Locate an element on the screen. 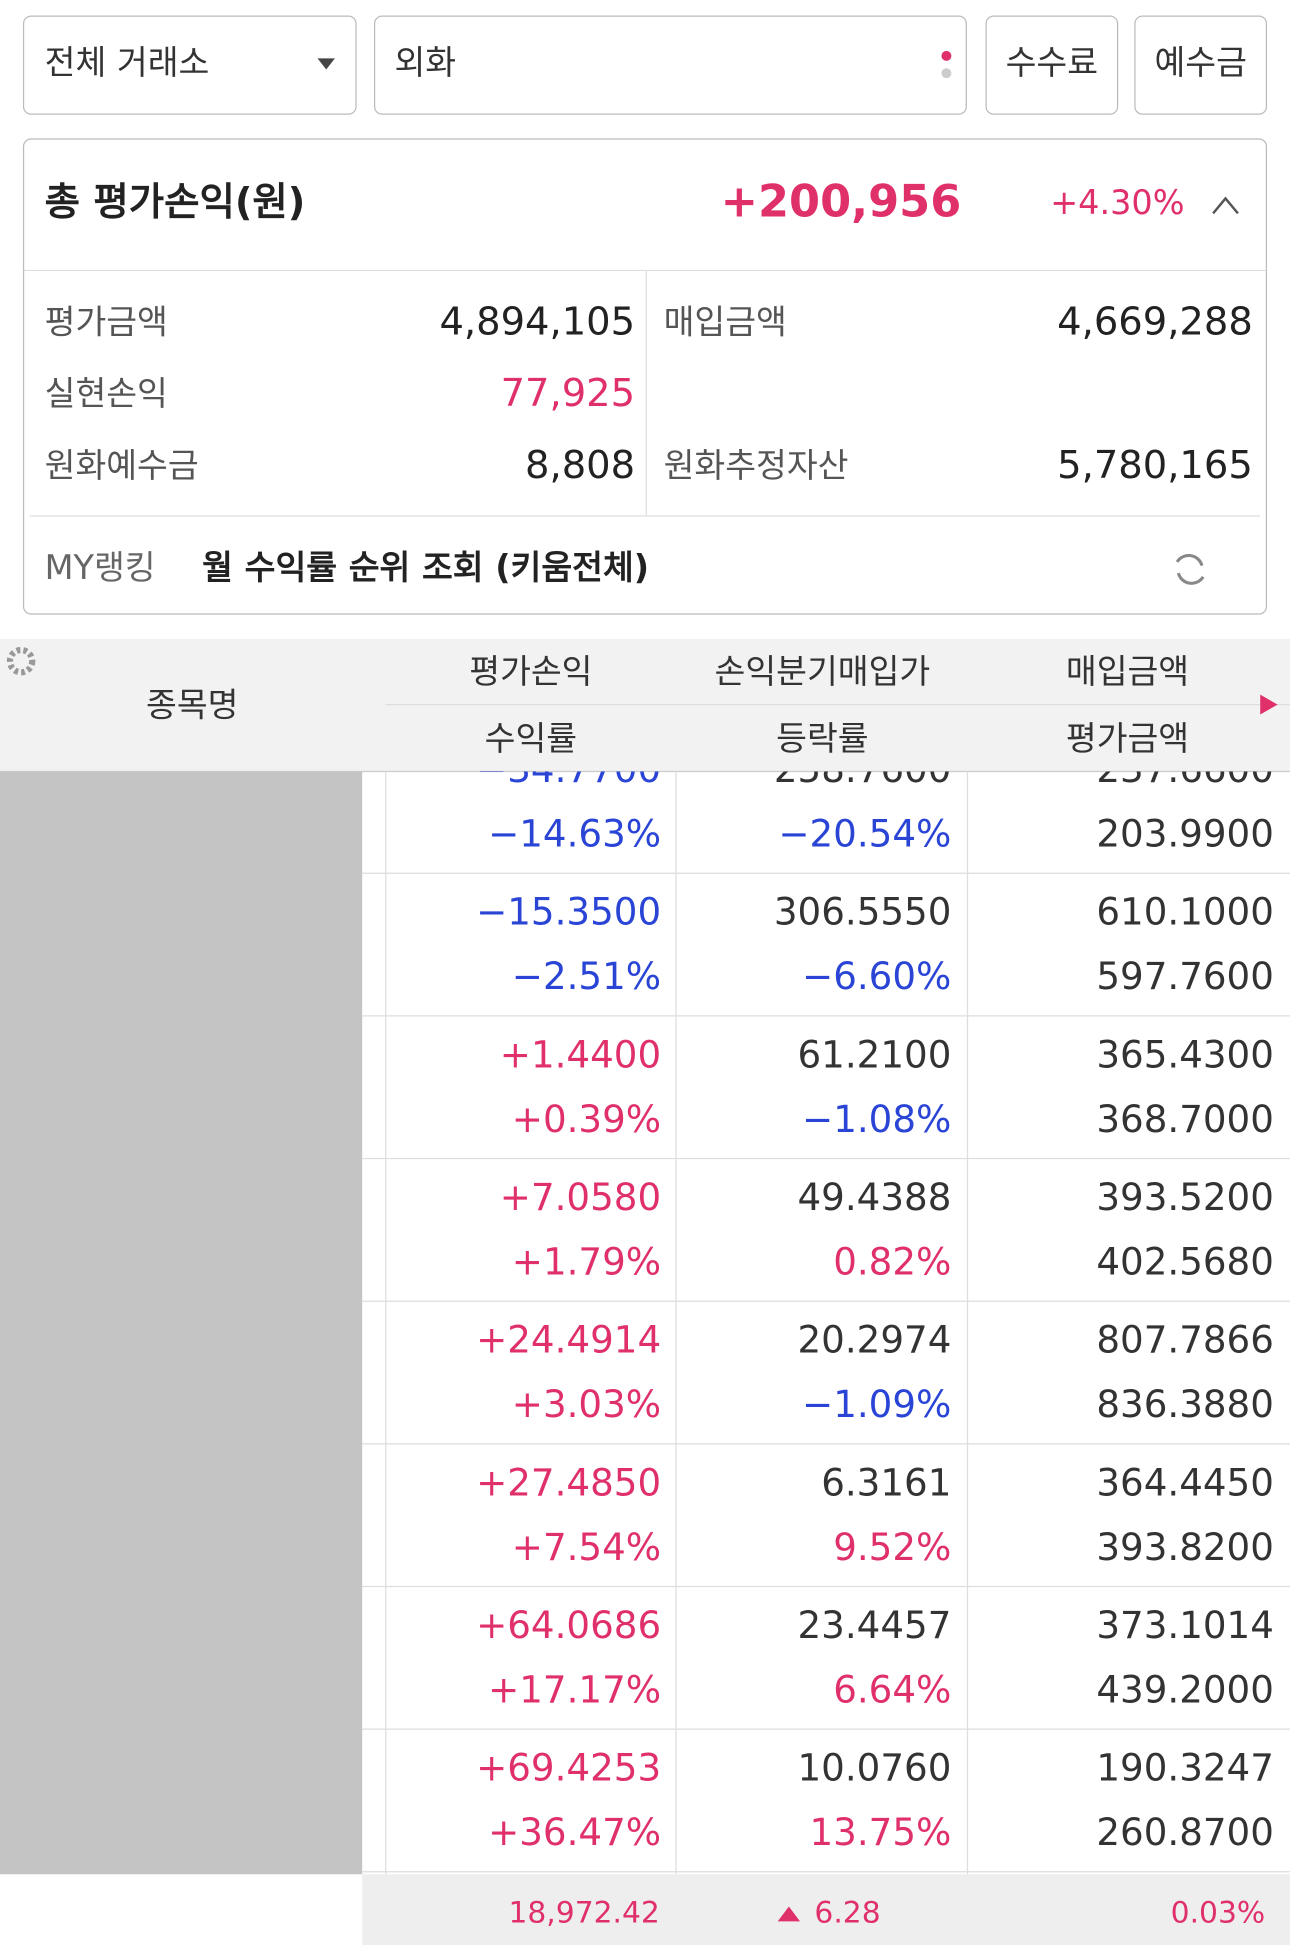 This screenshot has height=1949, width=1290. cell: 402.5680 is located at coordinates (1185, 1261).